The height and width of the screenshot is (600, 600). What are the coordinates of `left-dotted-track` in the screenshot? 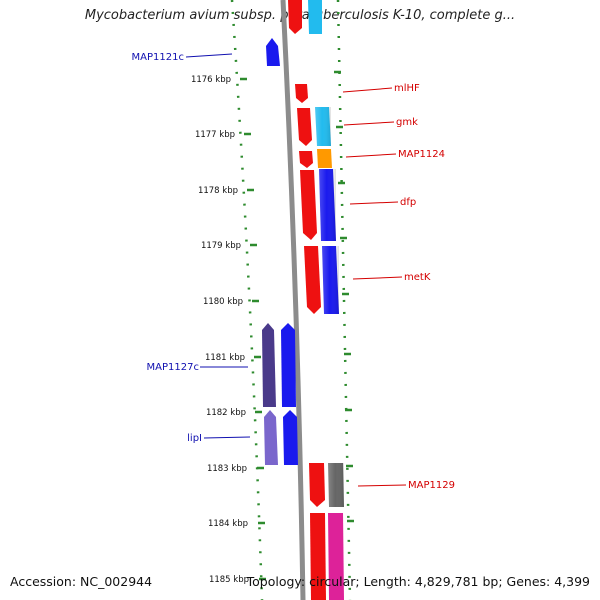 It's located at (247, 300).